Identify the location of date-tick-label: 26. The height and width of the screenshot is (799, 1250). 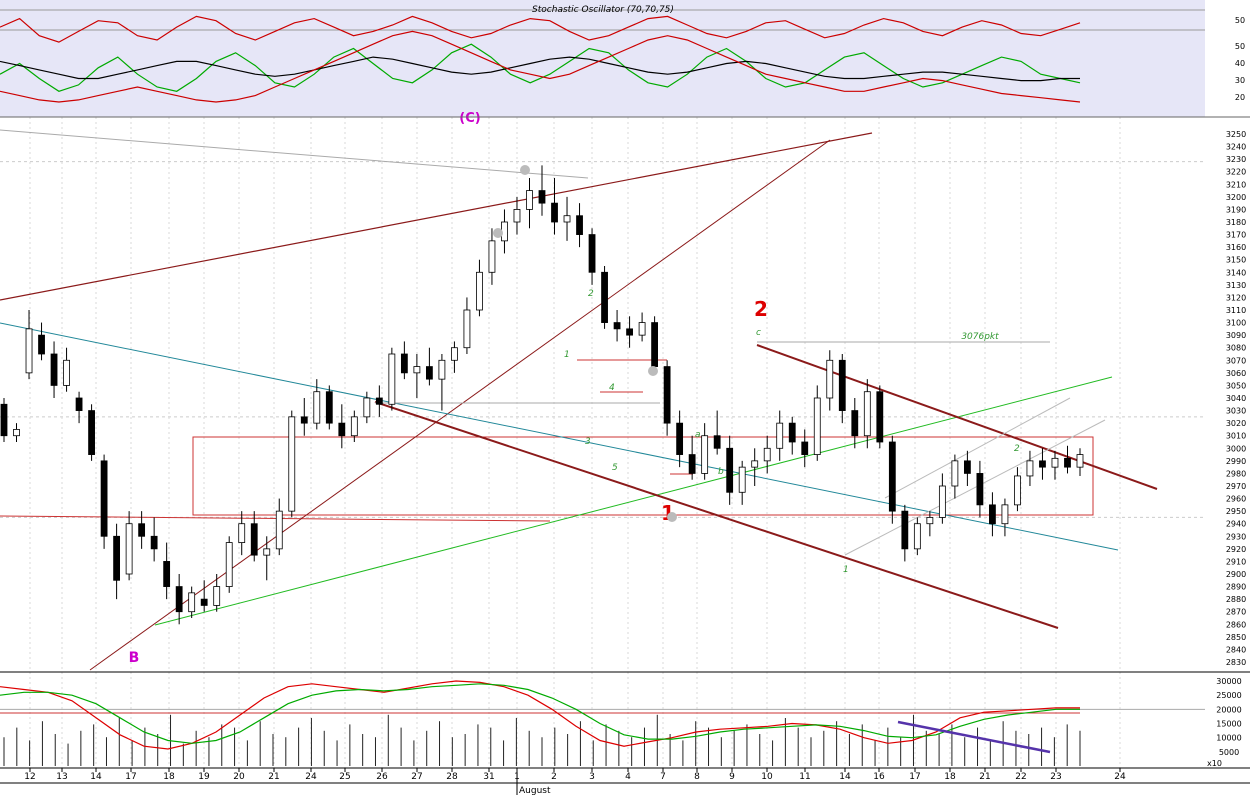
(382, 777).